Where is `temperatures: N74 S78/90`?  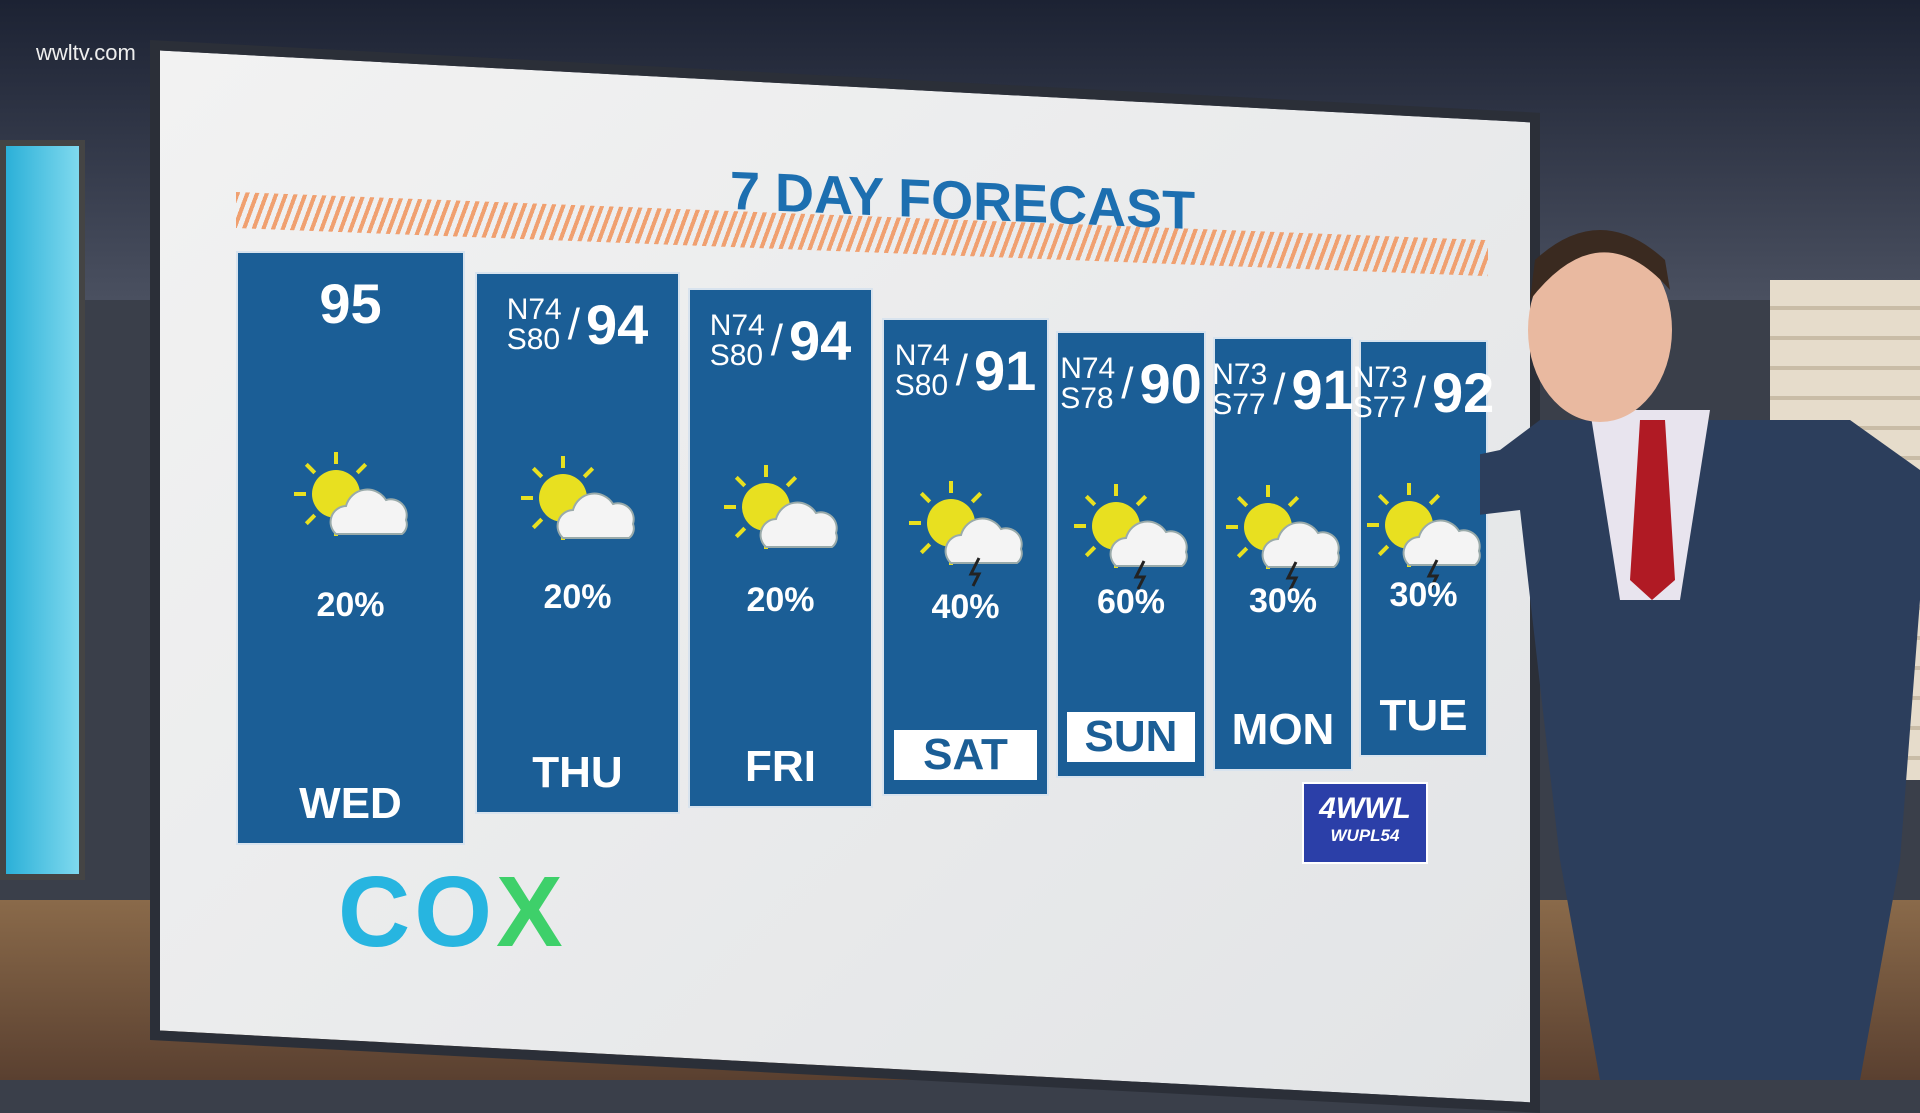 temperatures: N74 S78/90 is located at coordinates (1131, 383).